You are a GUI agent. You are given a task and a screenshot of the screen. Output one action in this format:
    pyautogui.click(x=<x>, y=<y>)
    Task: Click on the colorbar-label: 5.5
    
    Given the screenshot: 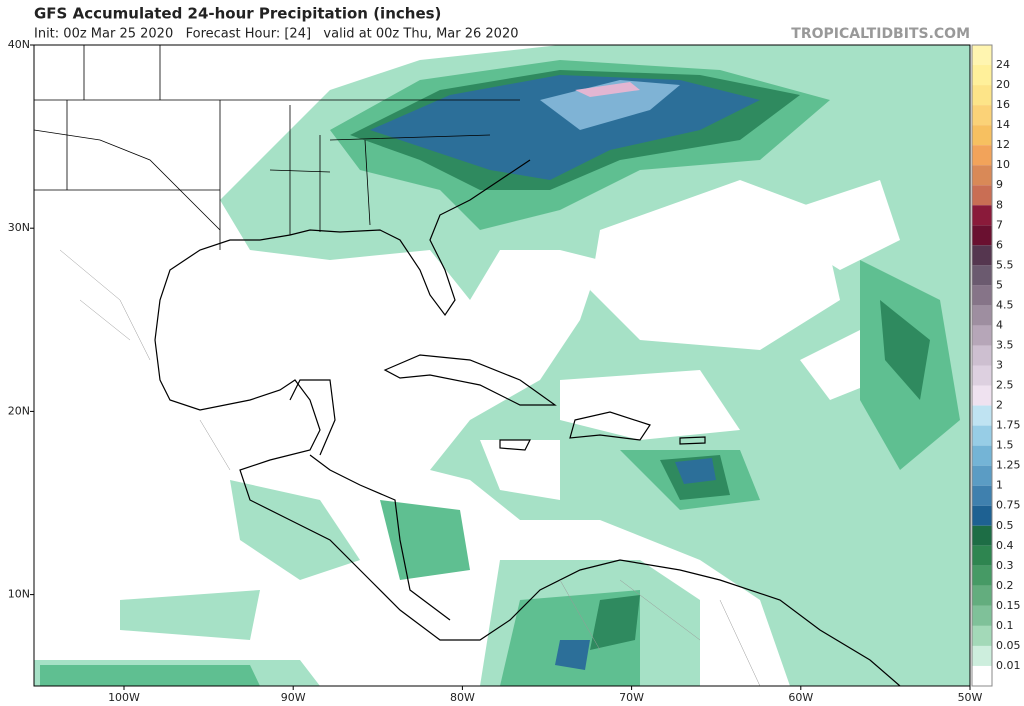 What is the action you would take?
    pyautogui.click(x=1005, y=264)
    